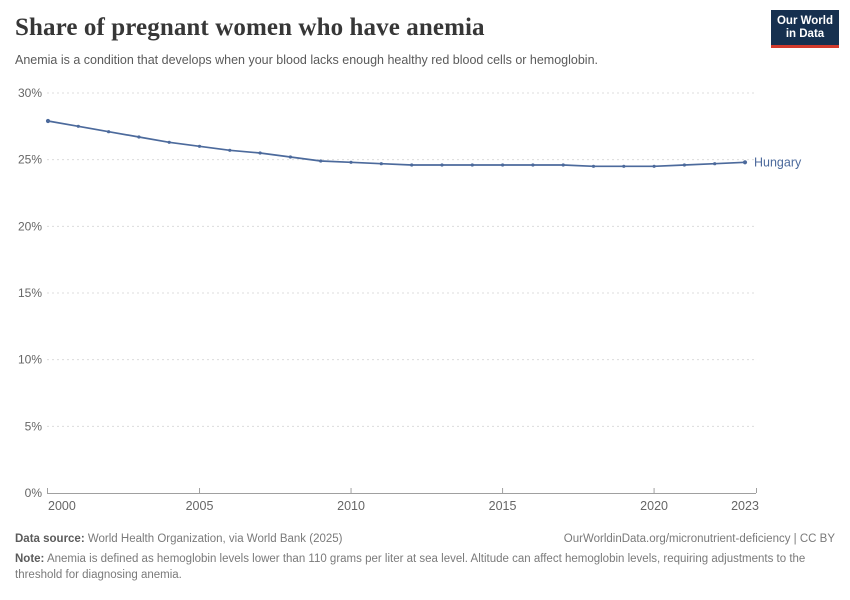 The height and width of the screenshot is (600, 850). What do you see at coordinates (442, 165) in the screenshot?
I see `data-point-2013` at bounding box center [442, 165].